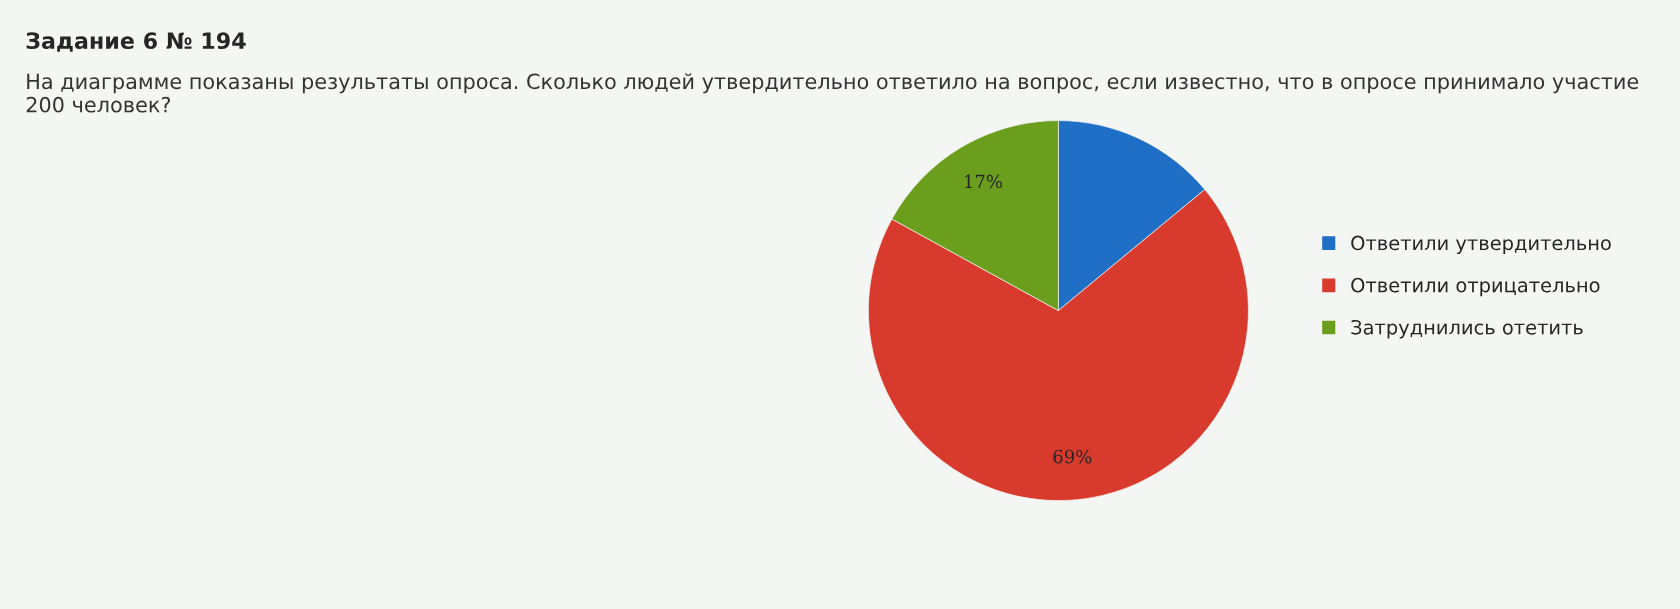  Describe the element at coordinates (1072, 456) in the screenshot. I see `data-label: 69%` at that location.